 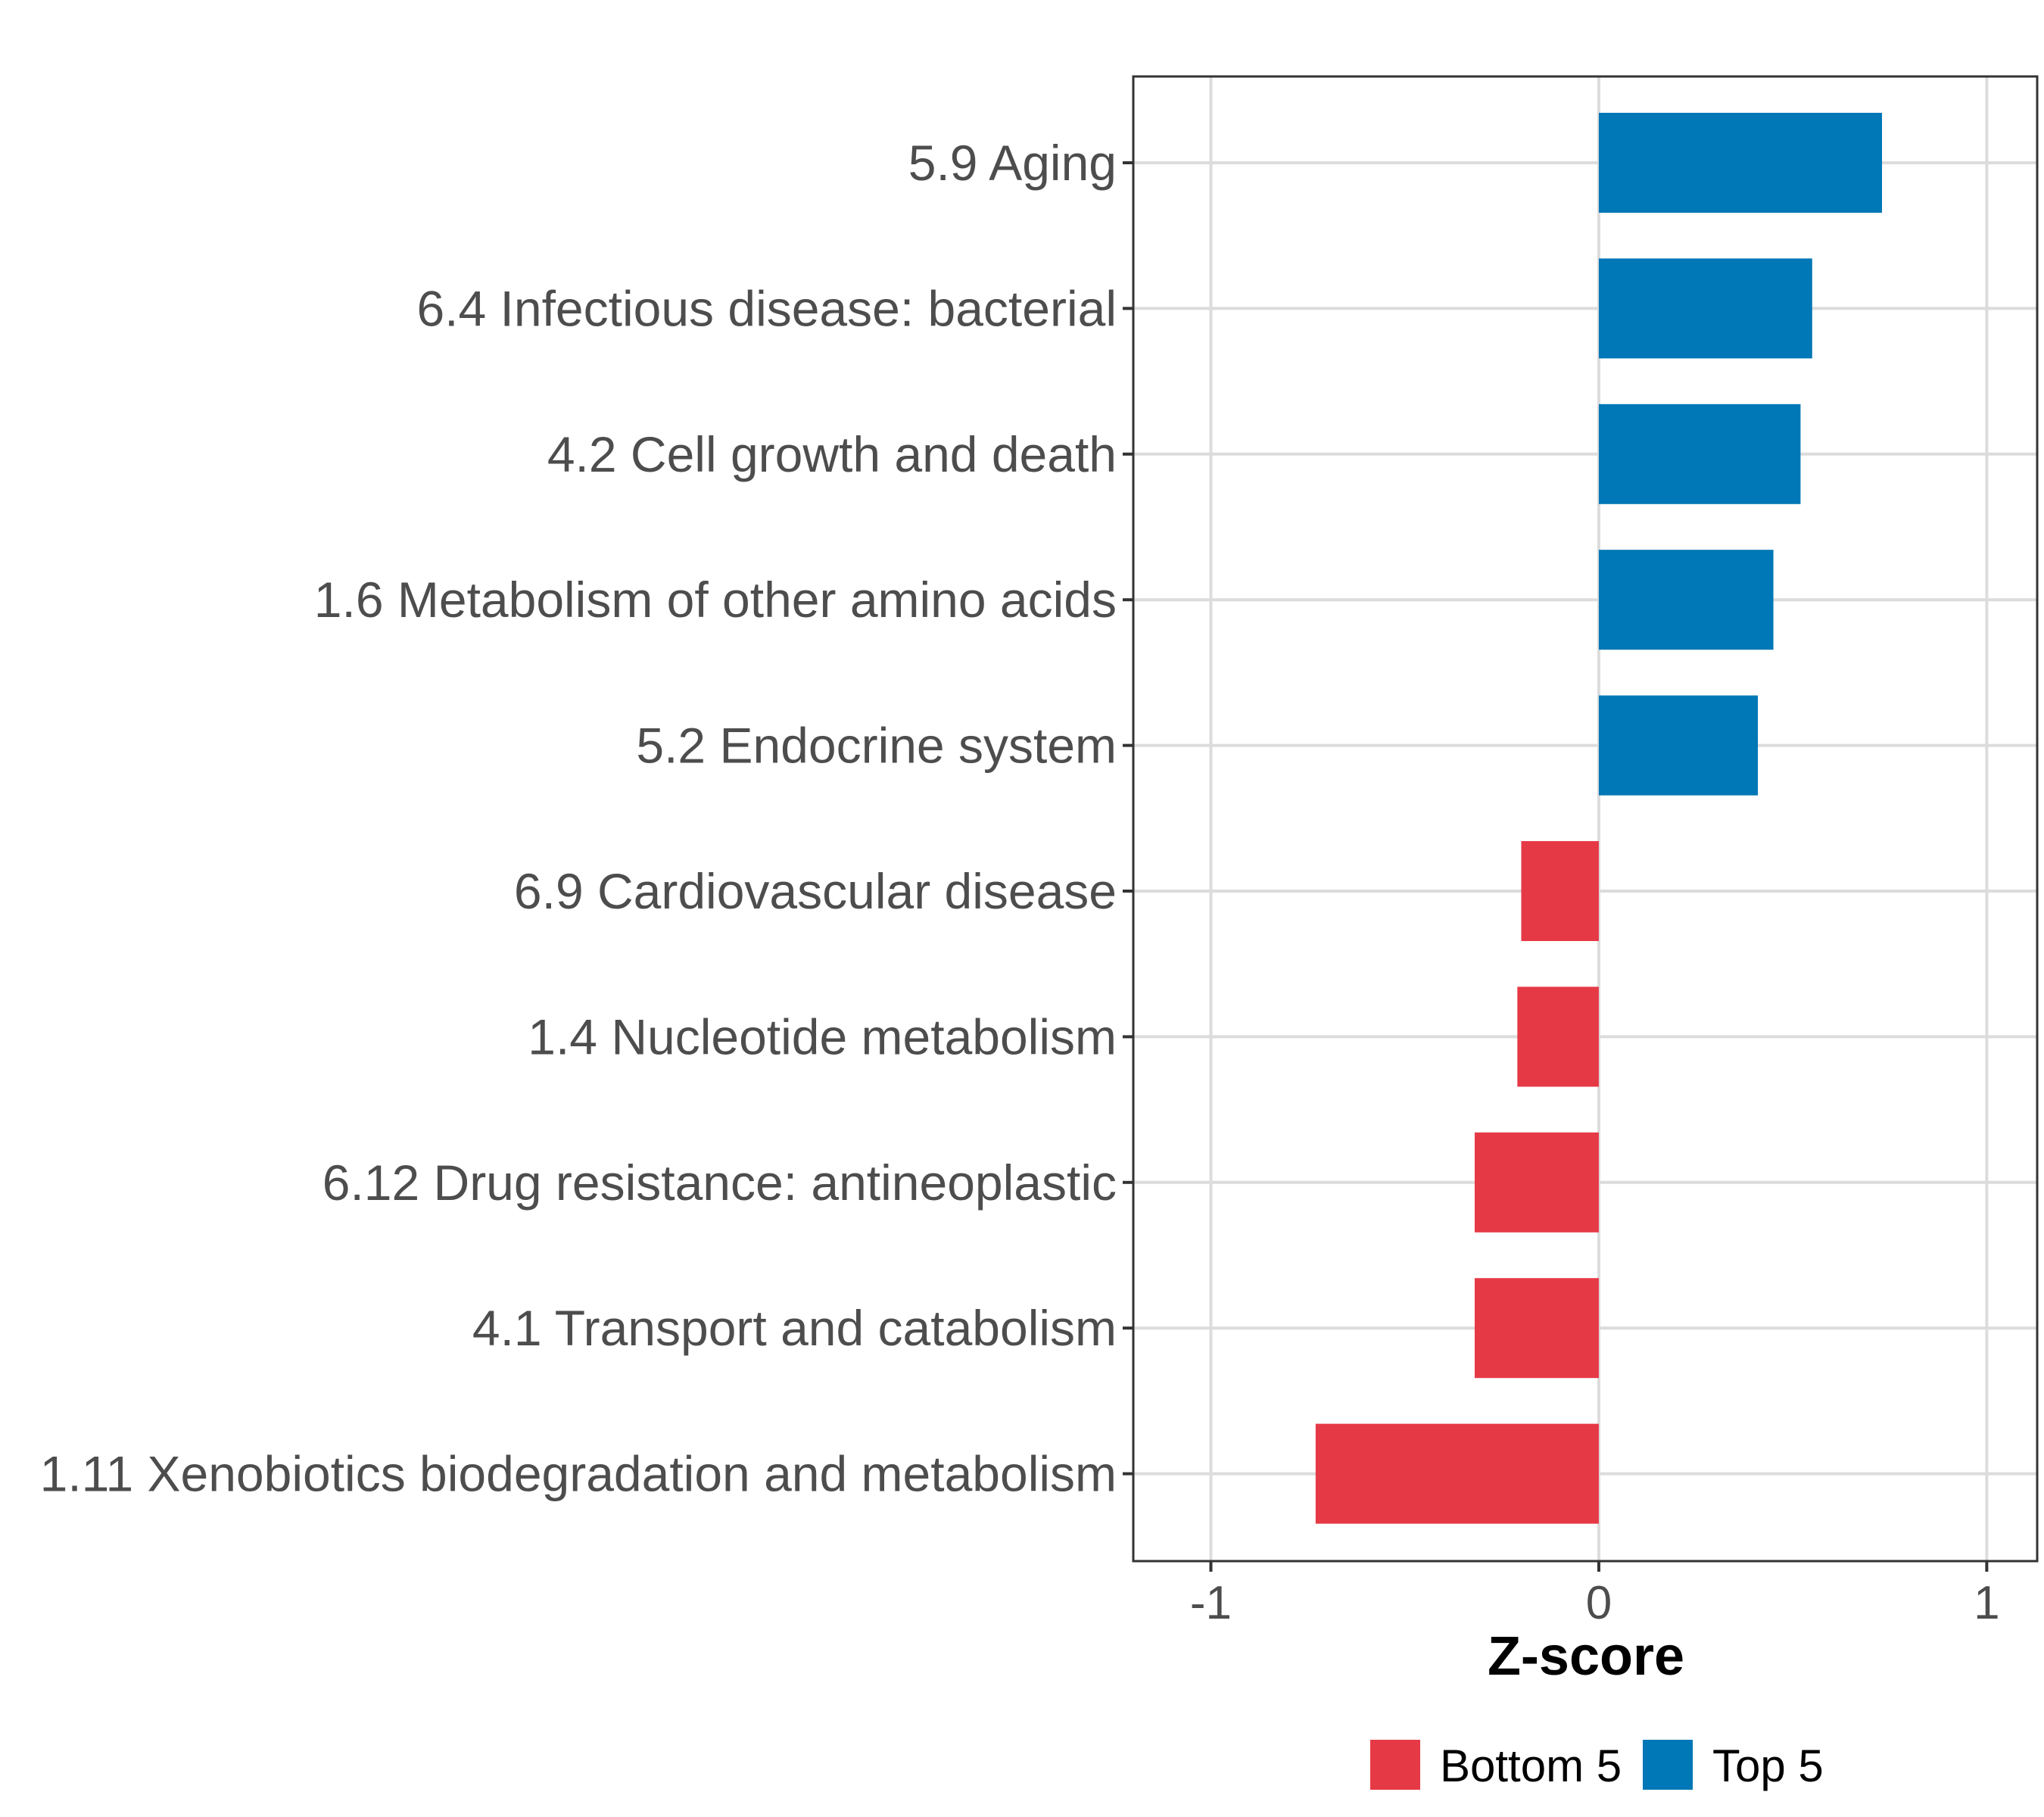 I want to click on category-label: 1.4 Nucleotide metabolism, so click(x=822, y=1036).